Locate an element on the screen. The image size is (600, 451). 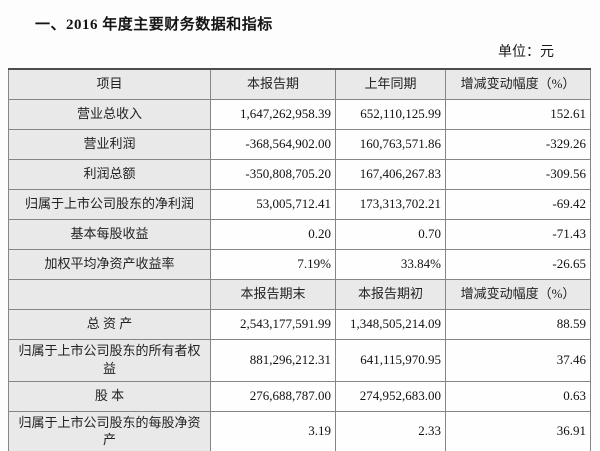
row-label: 利润总额 is located at coordinates (109, 174).